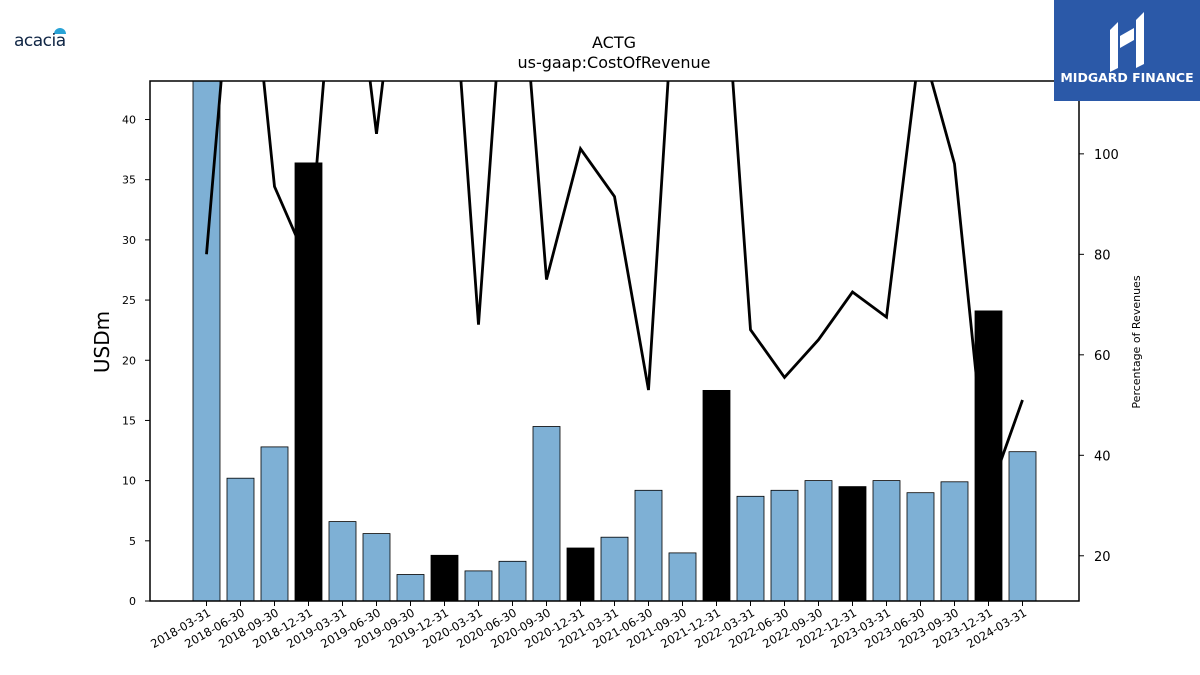  I want to click on y-axis-left: 0 5 10 15 20 25 30 35 40, so click(136, 361).